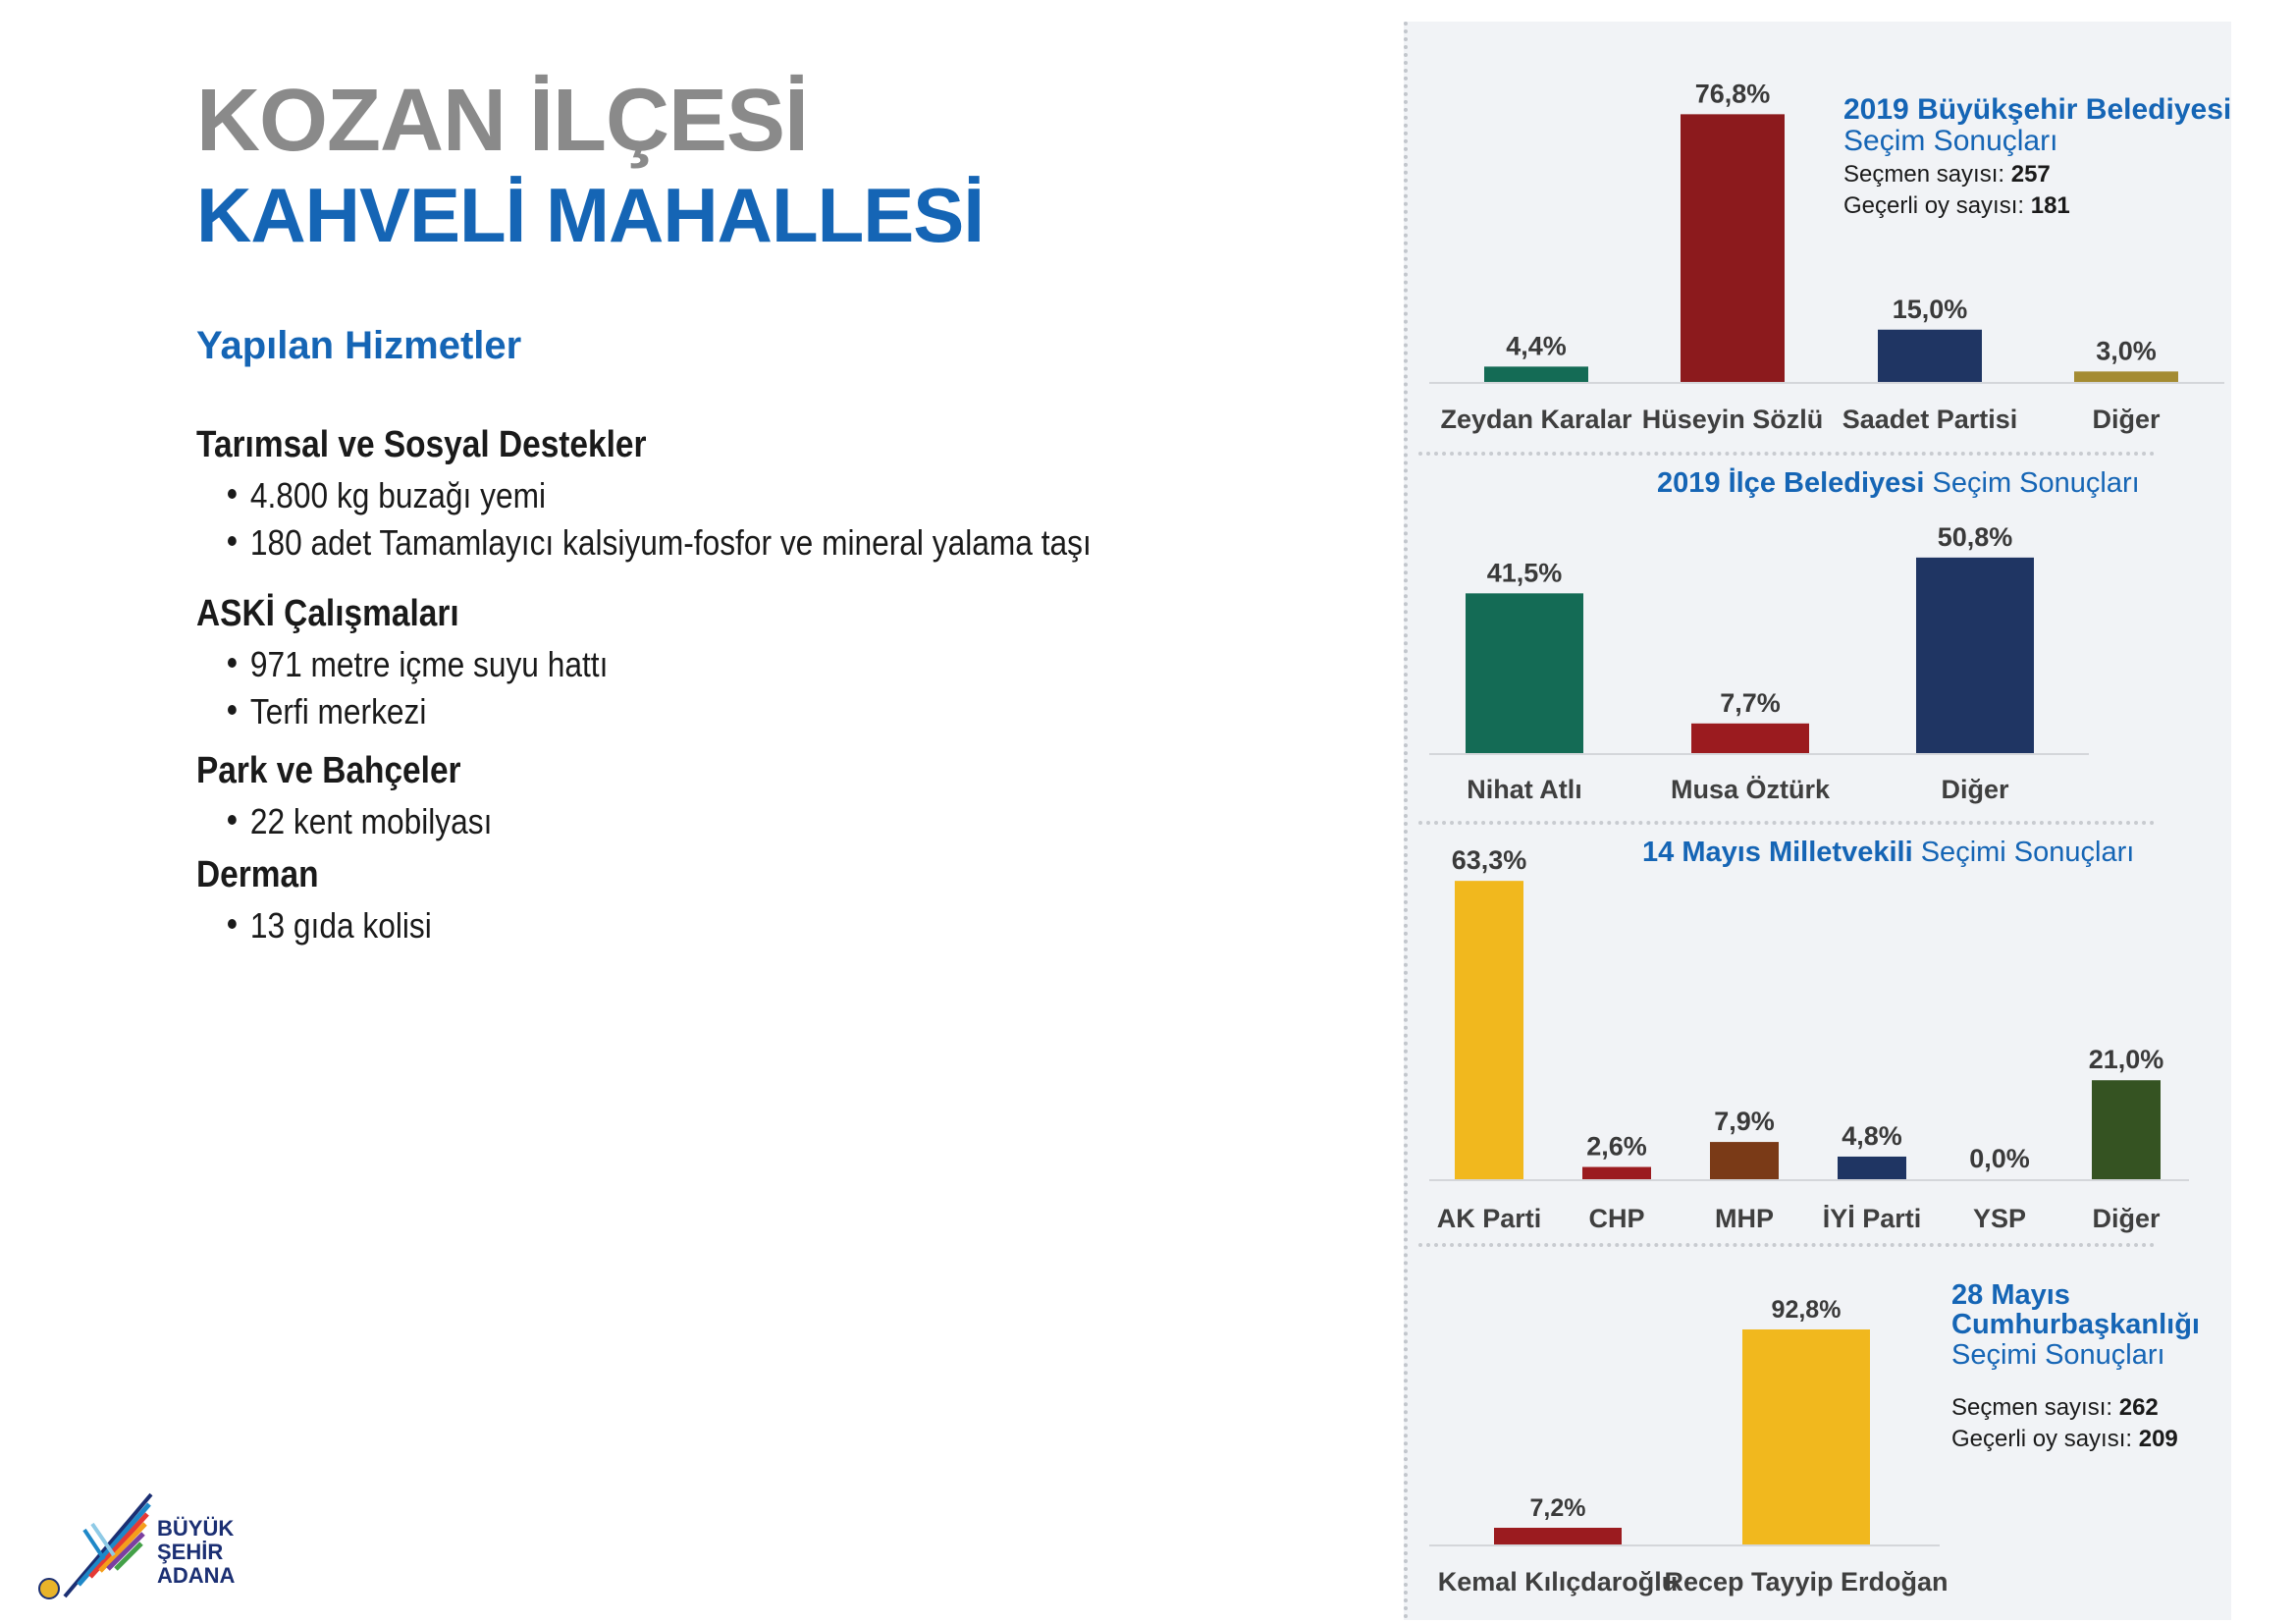 The height and width of the screenshot is (1624, 2296). What do you see at coordinates (1616, 1218) in the screenshot?
I see `category-label: CHP` at bounding box center [1616, 1218].